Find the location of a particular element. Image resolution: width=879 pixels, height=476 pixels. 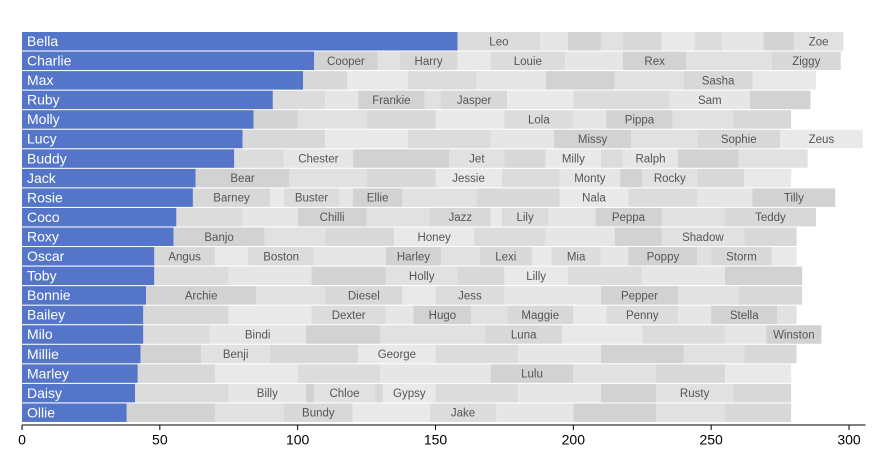

segment-label: Lily is located at coordinates (525, 218).